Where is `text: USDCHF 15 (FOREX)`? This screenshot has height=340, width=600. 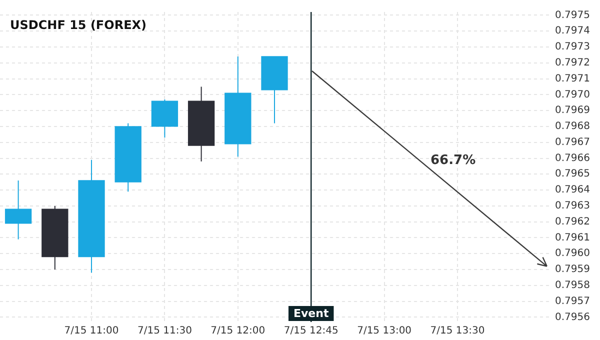 text: USDCHF 15 (FOREX) is located at coordinates (78, 25).